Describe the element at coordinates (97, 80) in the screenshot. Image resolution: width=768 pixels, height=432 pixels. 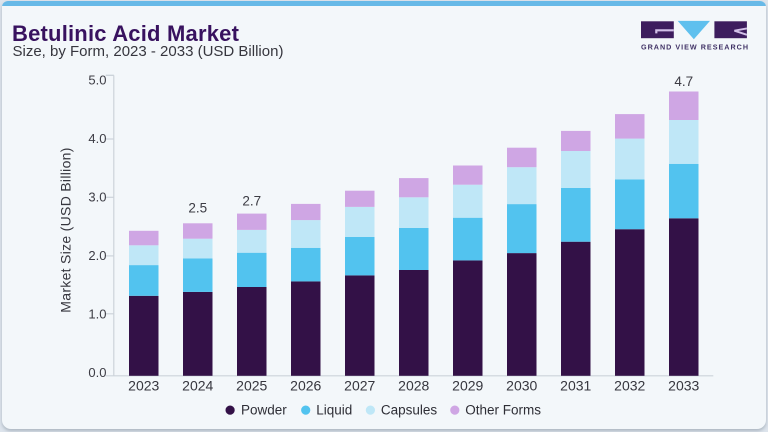
I see `svg-text: 5.0` at that location.